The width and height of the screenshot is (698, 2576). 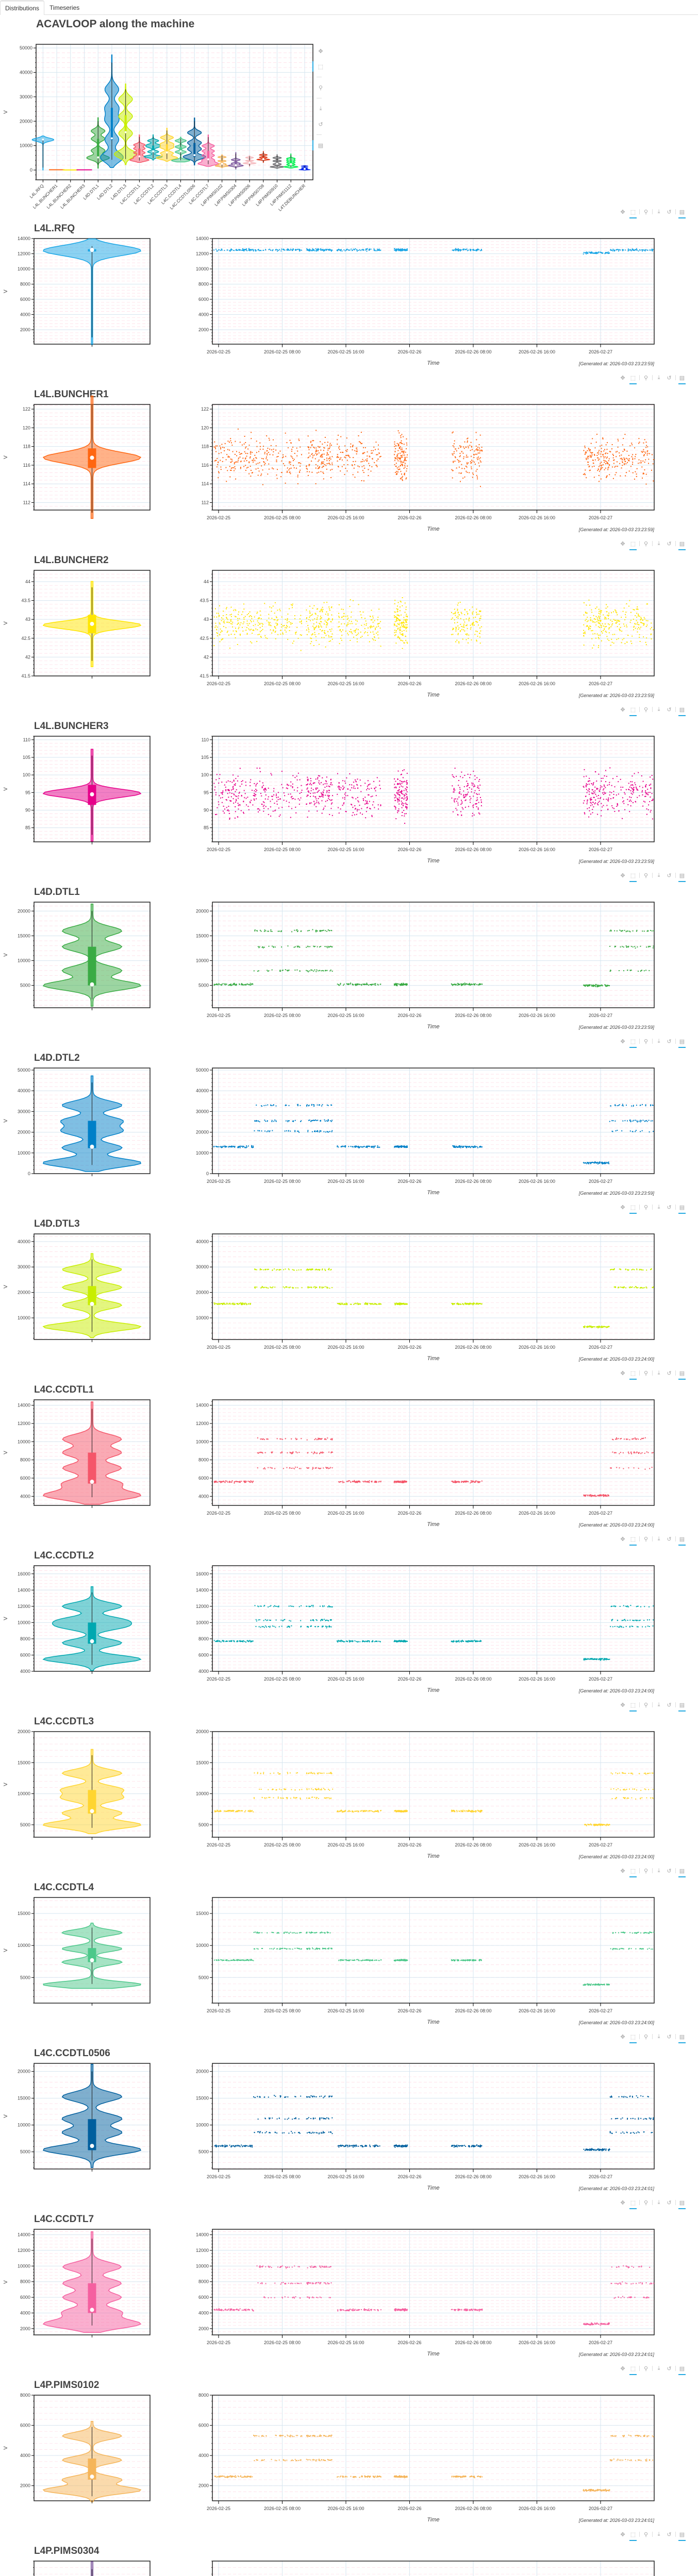 What do you see at coordinates (221, 161) in the screenshot?
I see `violin-l4p-pims0102` at bounding box center [221, 161].